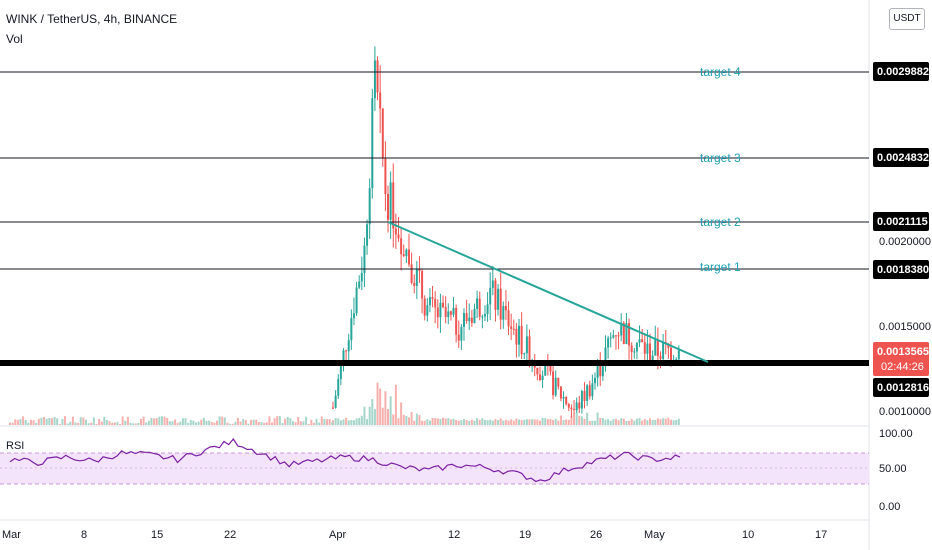 The height and width of the screenshot is (550, 932). Describe the element at coordinates (14, 39) in the screenshot. I see `volume-indicator-label: Vol` at that location.